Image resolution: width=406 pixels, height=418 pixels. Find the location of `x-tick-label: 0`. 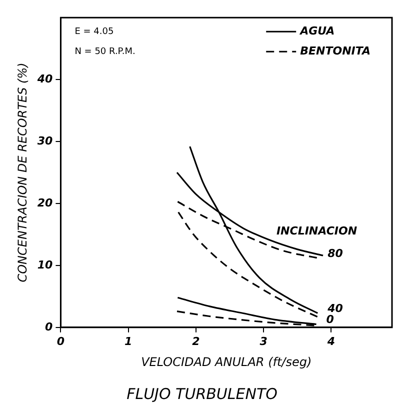

x-tick-label: 0 is located at coordinates (60, 341).